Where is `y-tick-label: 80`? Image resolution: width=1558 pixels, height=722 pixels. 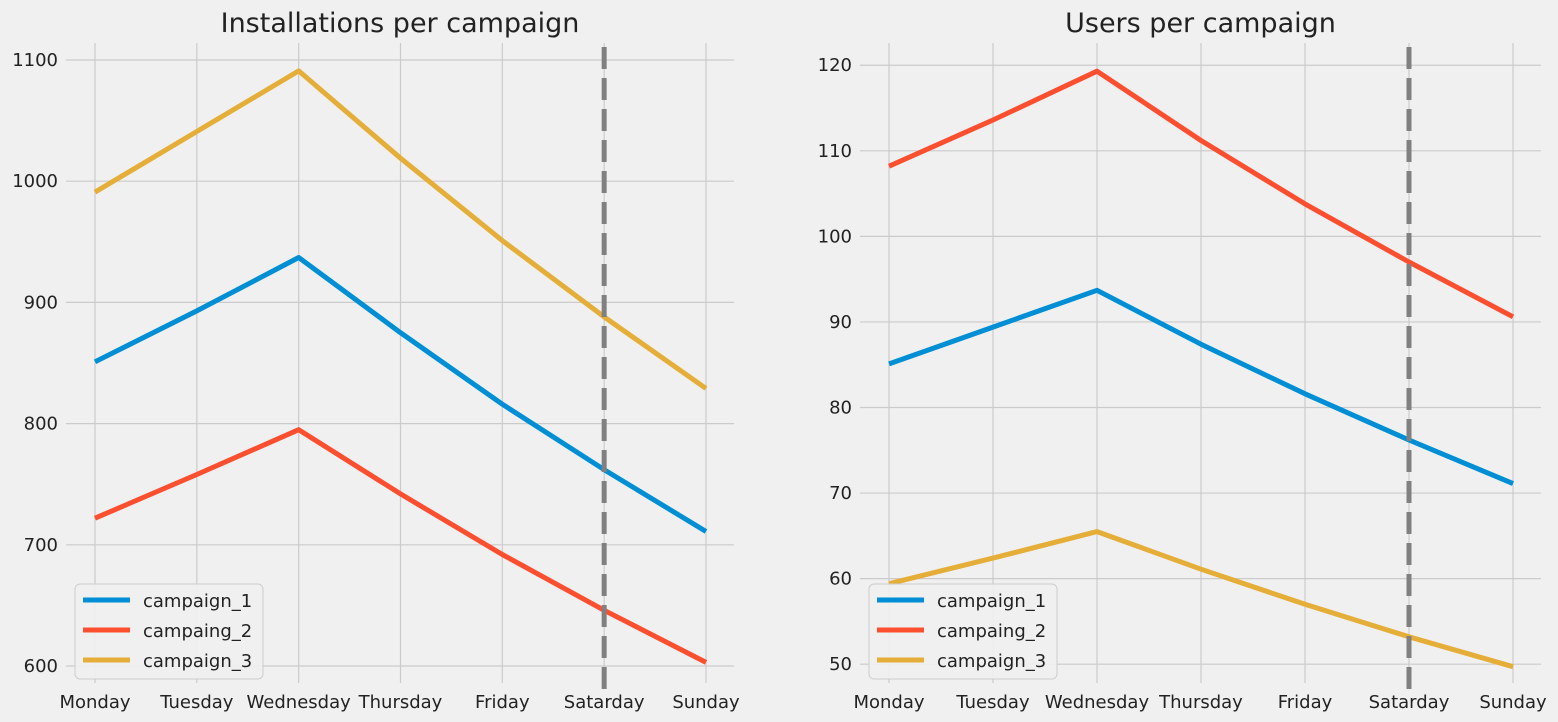
y-tick-label: 80 is located at coordinates (840, 407).